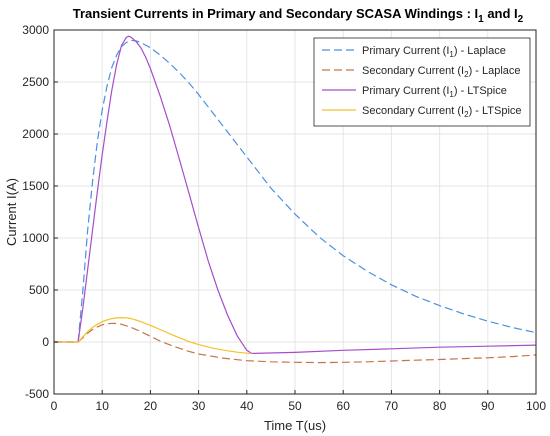  What do you see at coordinates (295, 406) in the screenshot?
I see `x-tick-label: 50` at bounding box center [295, 406].